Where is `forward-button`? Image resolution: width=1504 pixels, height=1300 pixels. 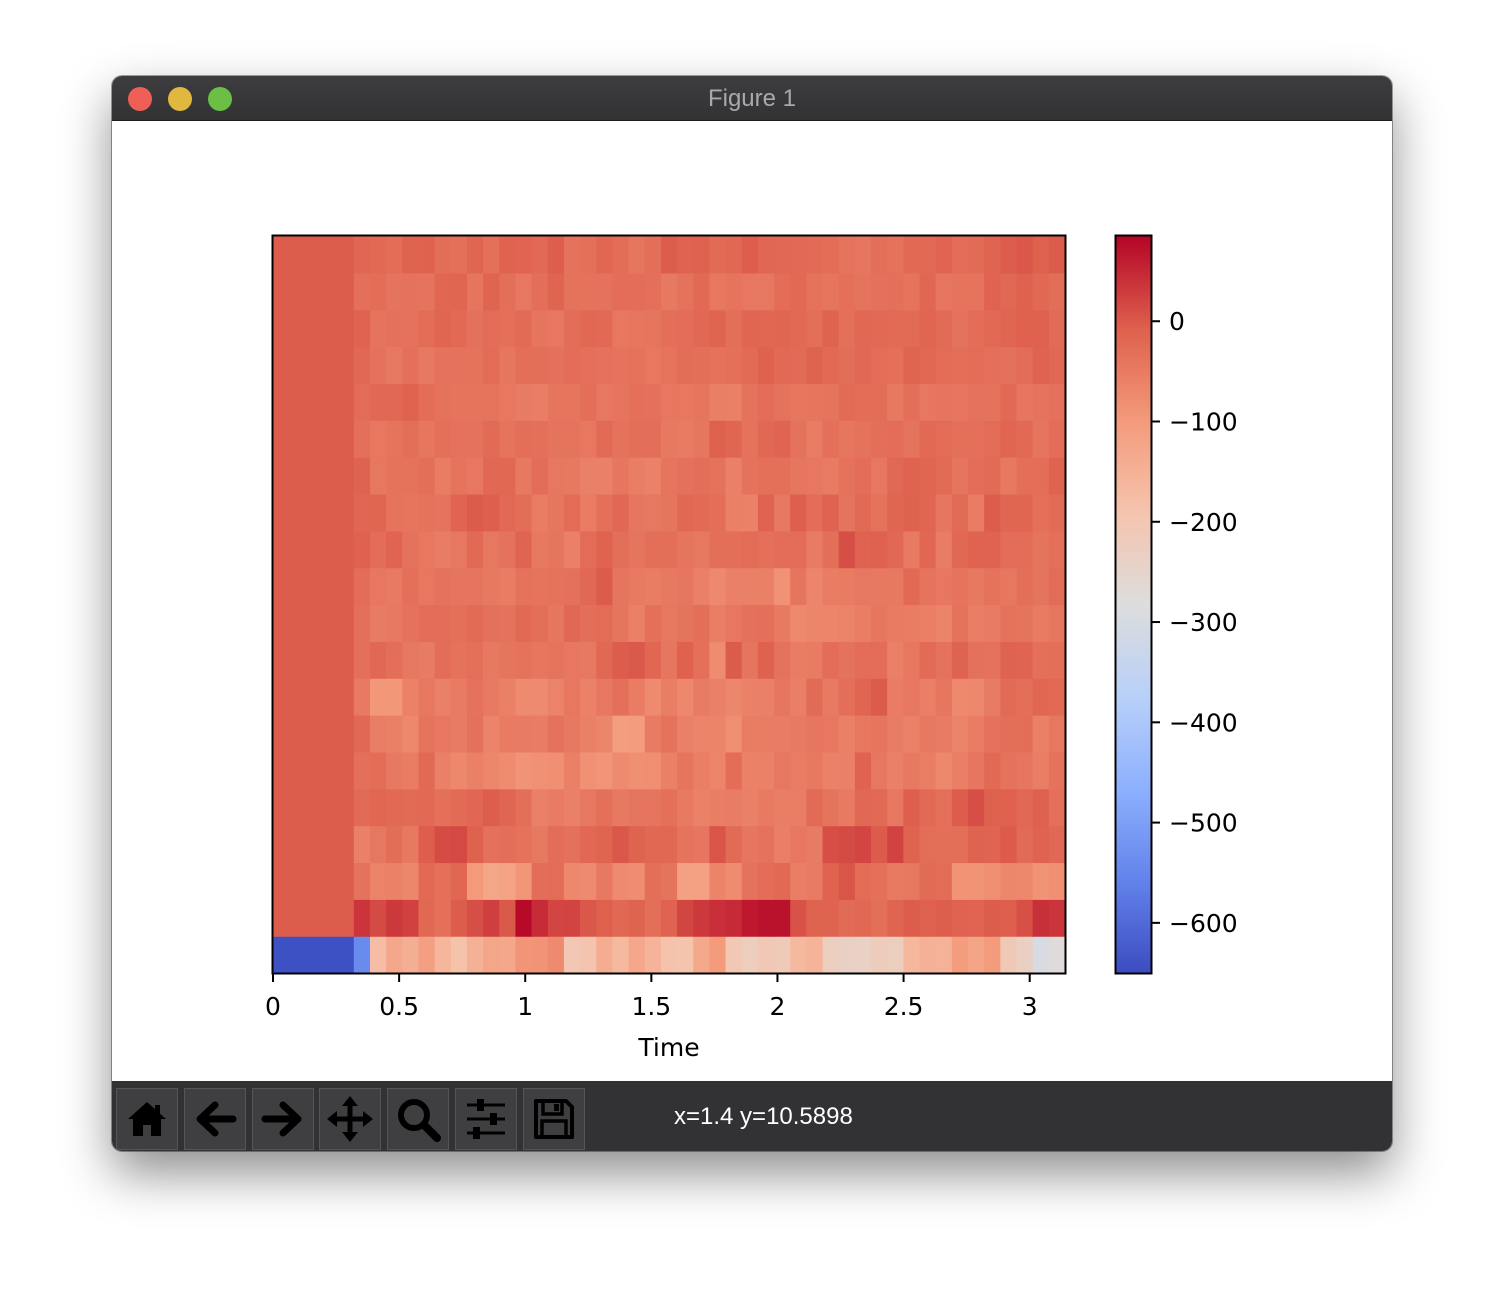 forward-button is located at coordinates (283, 1119).